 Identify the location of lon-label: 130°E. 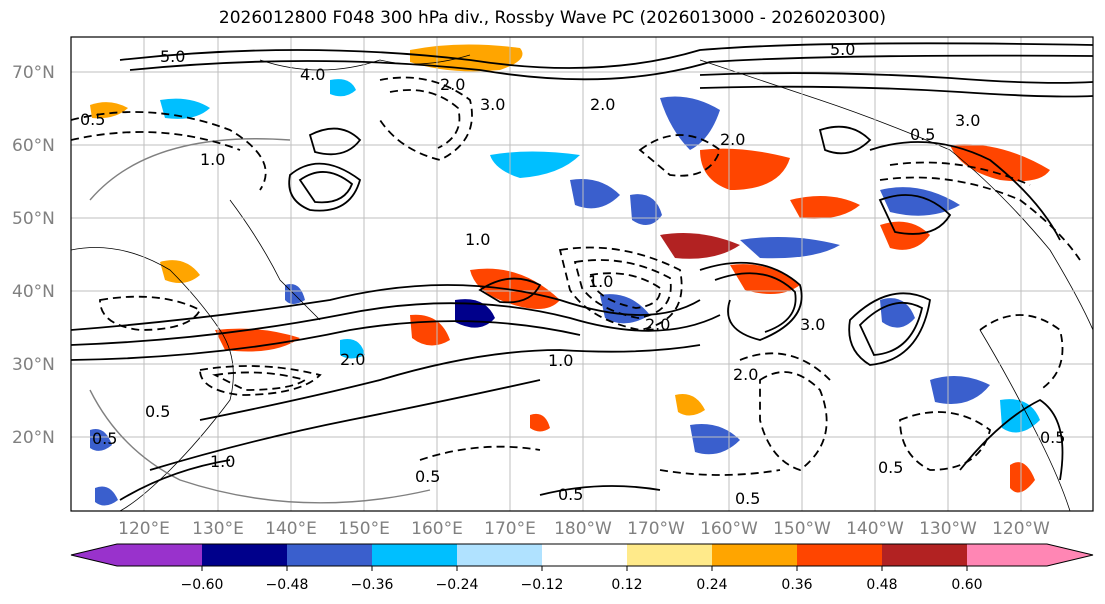
(218, 529).